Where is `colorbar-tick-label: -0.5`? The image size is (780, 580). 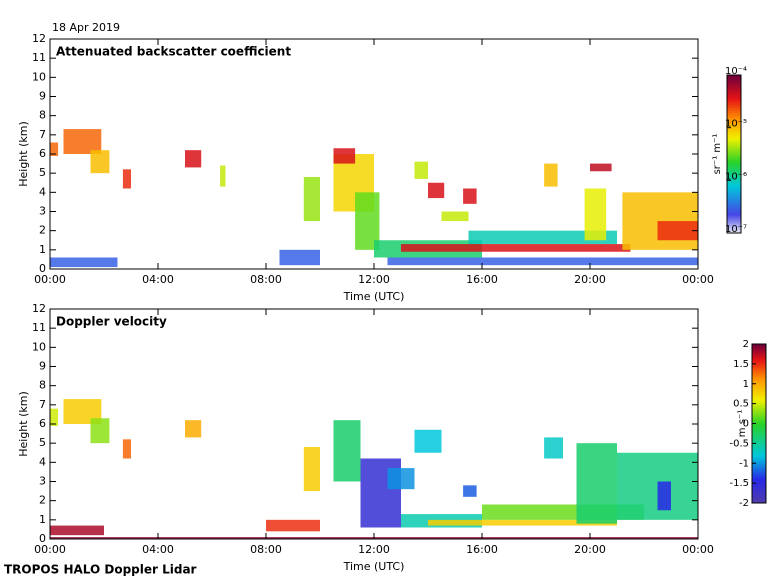 colorbar-tick-label: -0.5 is located at coordinates (739, 443).